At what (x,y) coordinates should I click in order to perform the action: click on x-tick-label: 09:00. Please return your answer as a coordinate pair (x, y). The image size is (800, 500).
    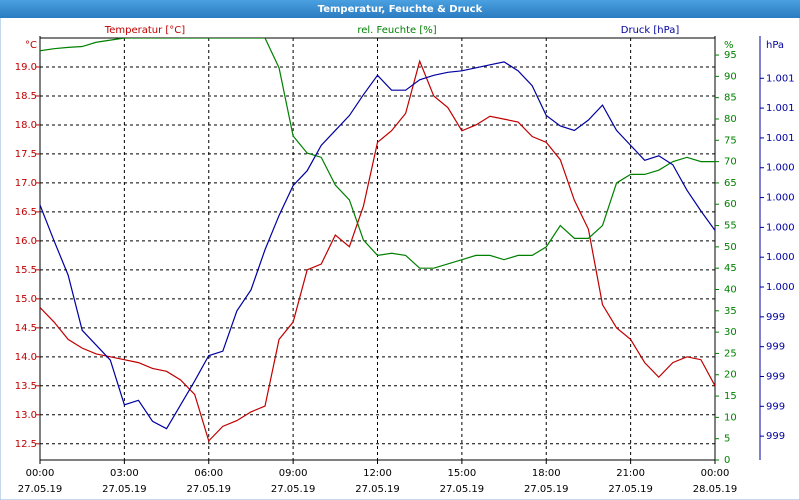
    Looking at the image, I should click on (293, 473).